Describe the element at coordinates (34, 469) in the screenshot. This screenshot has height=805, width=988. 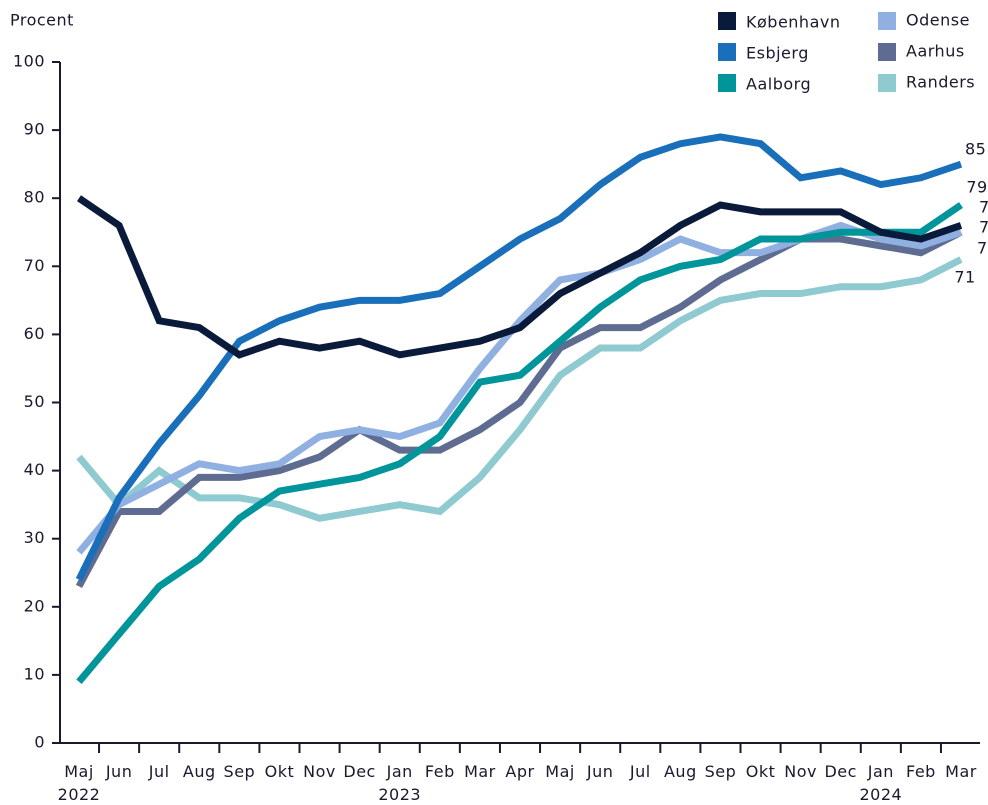
I see `y-tick-label: 40` at that location.